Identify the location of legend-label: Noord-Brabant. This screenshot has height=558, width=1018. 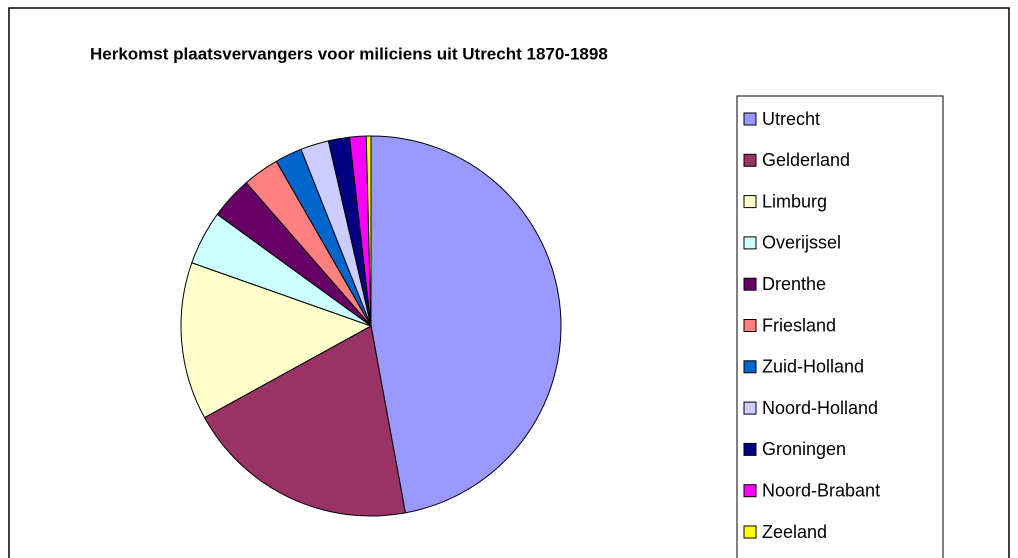
(821, 490).